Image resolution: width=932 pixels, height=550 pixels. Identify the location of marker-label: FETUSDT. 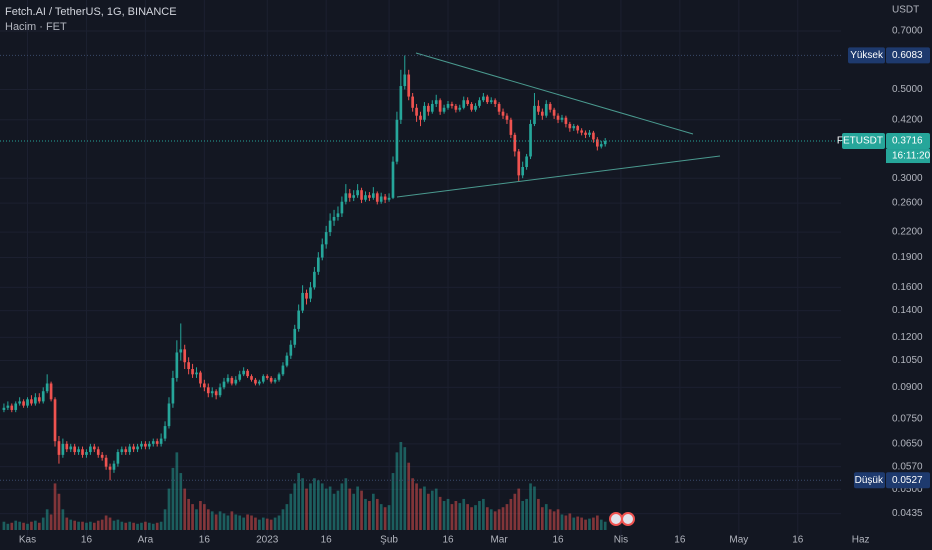
(860, 141).